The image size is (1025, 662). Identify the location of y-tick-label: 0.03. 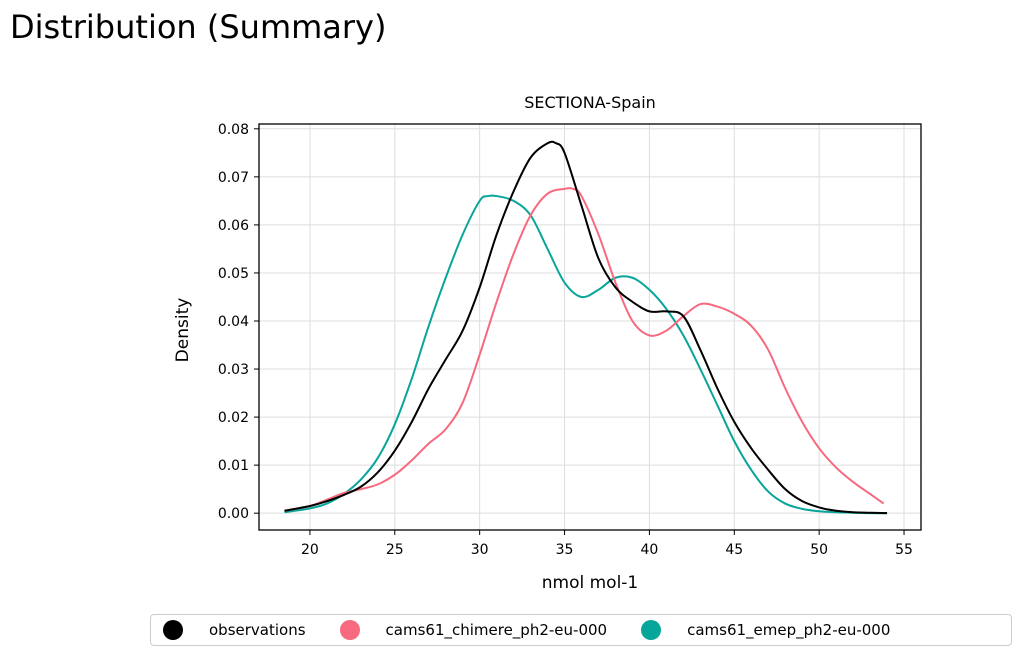
(233, 370).